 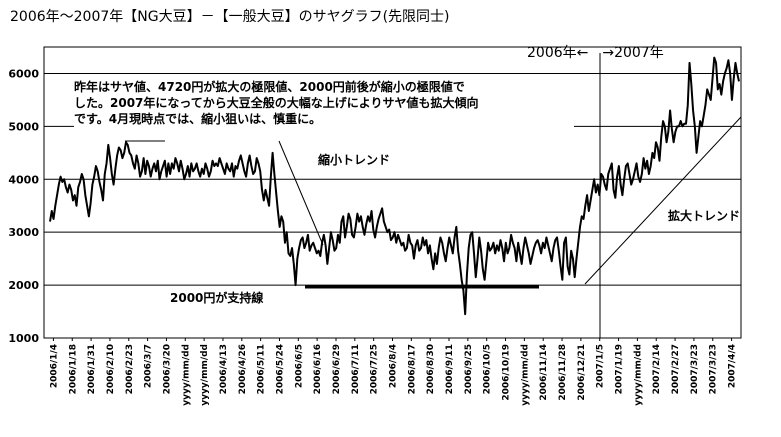 I want to click on x-tick-label: 2006/8/30, so click(x=431, y=369).